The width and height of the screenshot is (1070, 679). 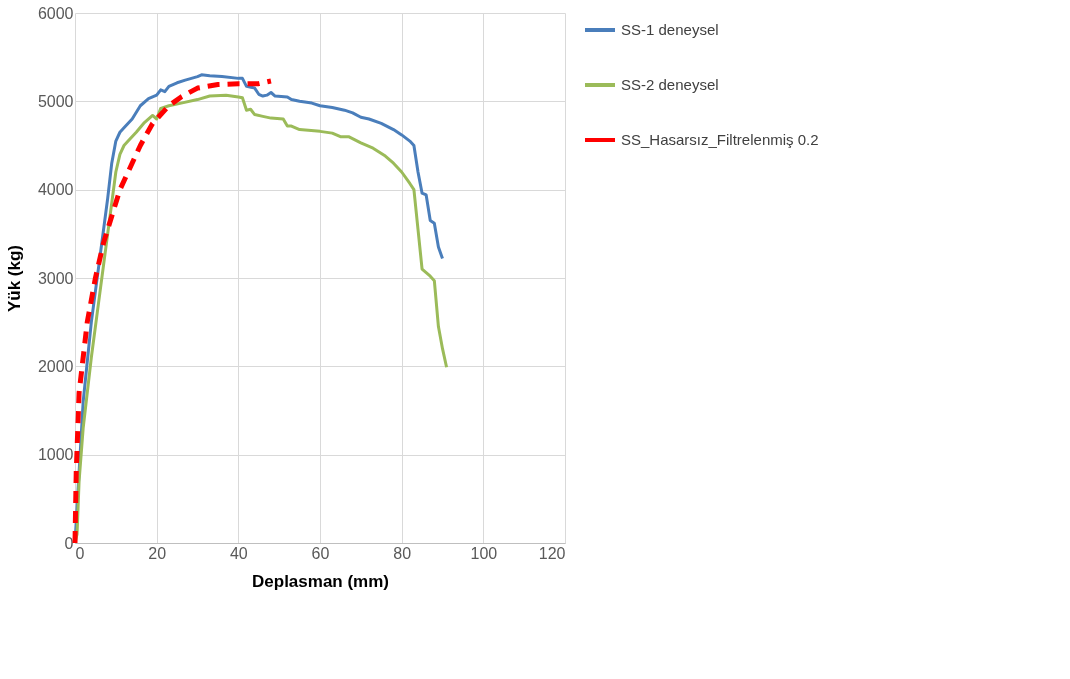 What do you see at coordinates (55, 190) in the screenshot?
I see `y-tick-label: 4000` at bounding box center [55, 190].